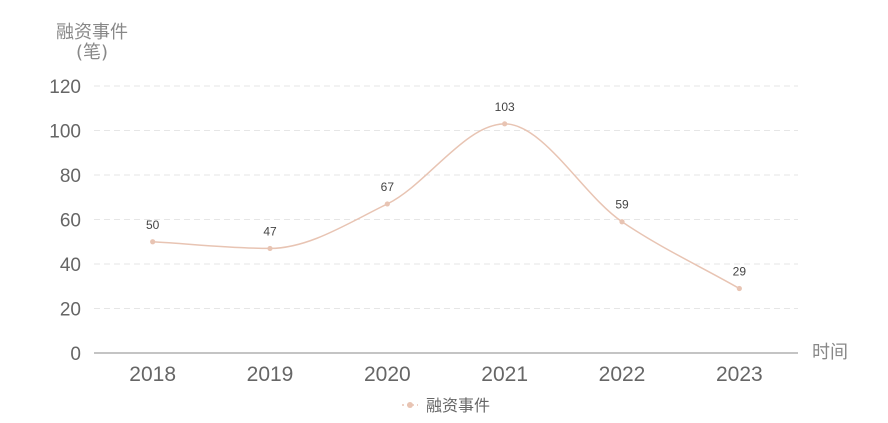 This screenshot has height=423, width=888. I want to click on y-tick-label: 80, so click(70, 176).